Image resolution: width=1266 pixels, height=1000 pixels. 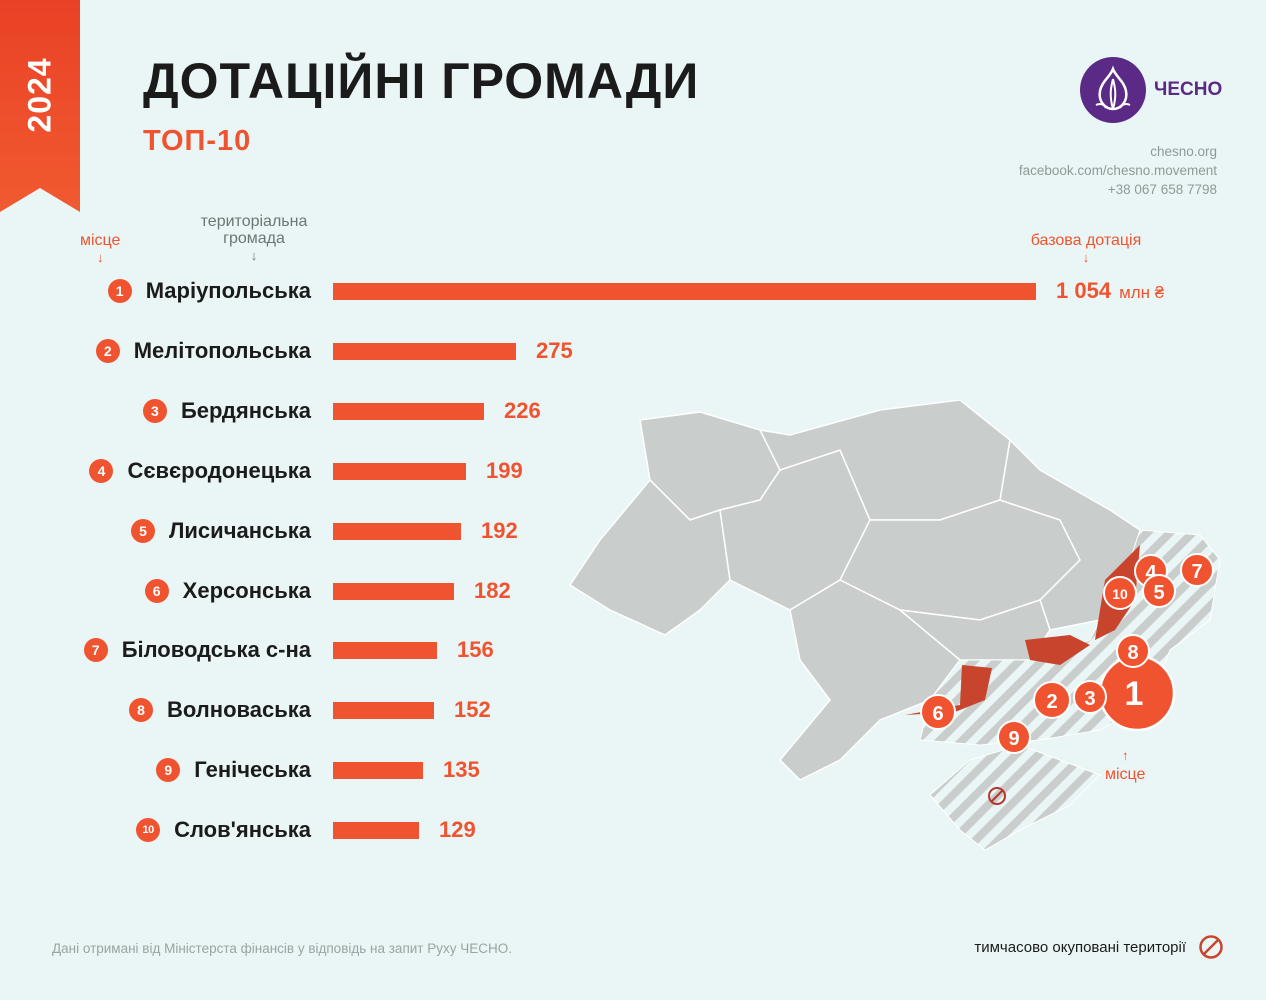 I want to click on map-marker-6: 6, so click(x=937, y=714).